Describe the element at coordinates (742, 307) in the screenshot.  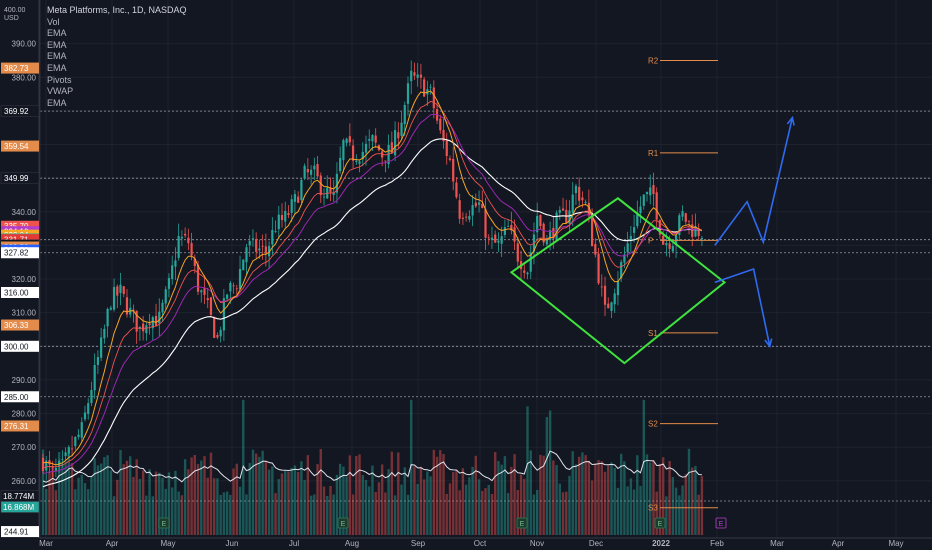
I see `bearish-projection-arrow` at that location.